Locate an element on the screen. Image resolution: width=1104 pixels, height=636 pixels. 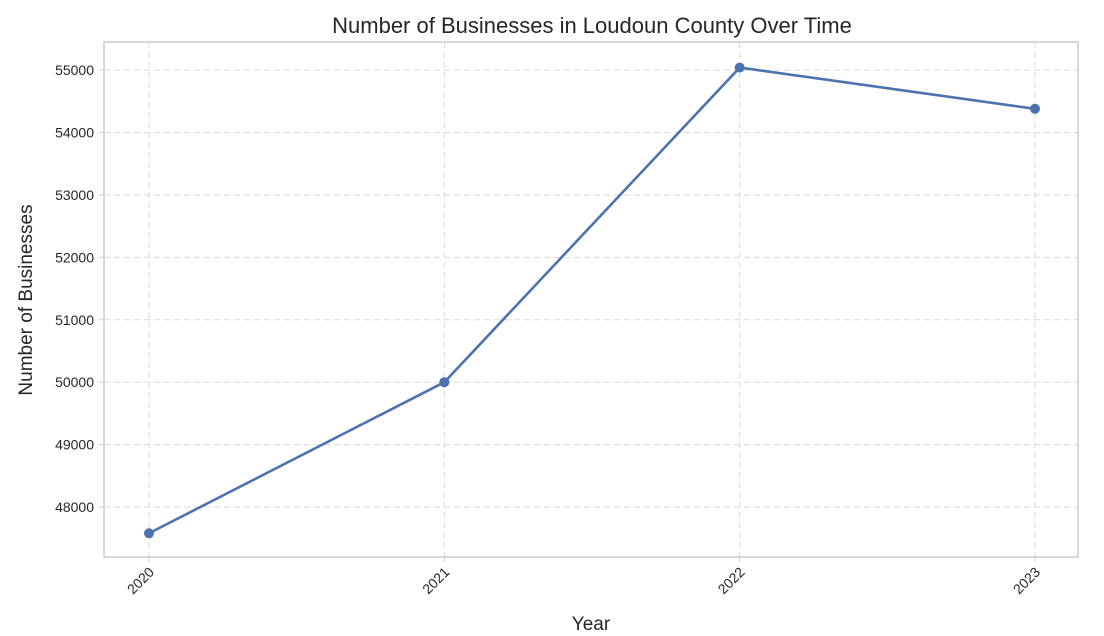
x-tick-label: 2020 is located at coordinates (140, 580).